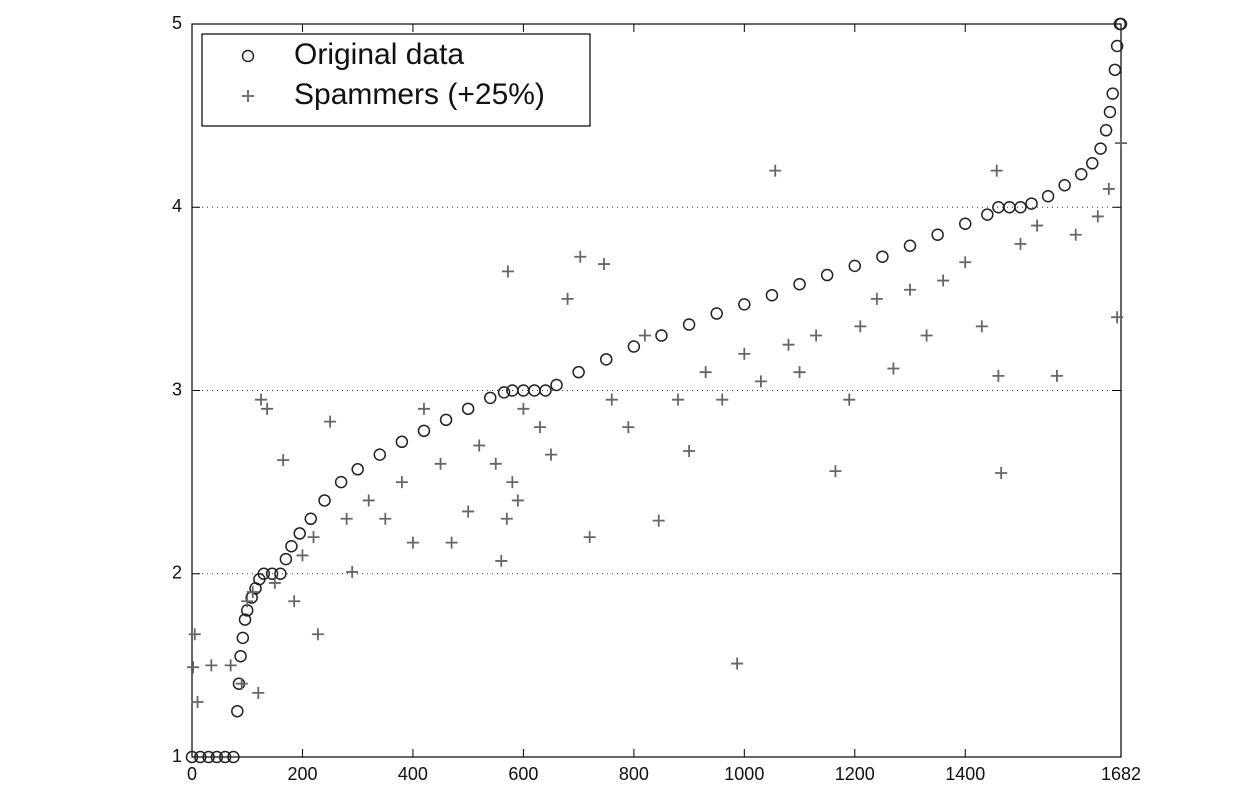 The height and width of the screenshot is (796, 1240). Describe the element at coordinates (302, 774) in the screenshot. I see `x-tick-label: 200` at that location.